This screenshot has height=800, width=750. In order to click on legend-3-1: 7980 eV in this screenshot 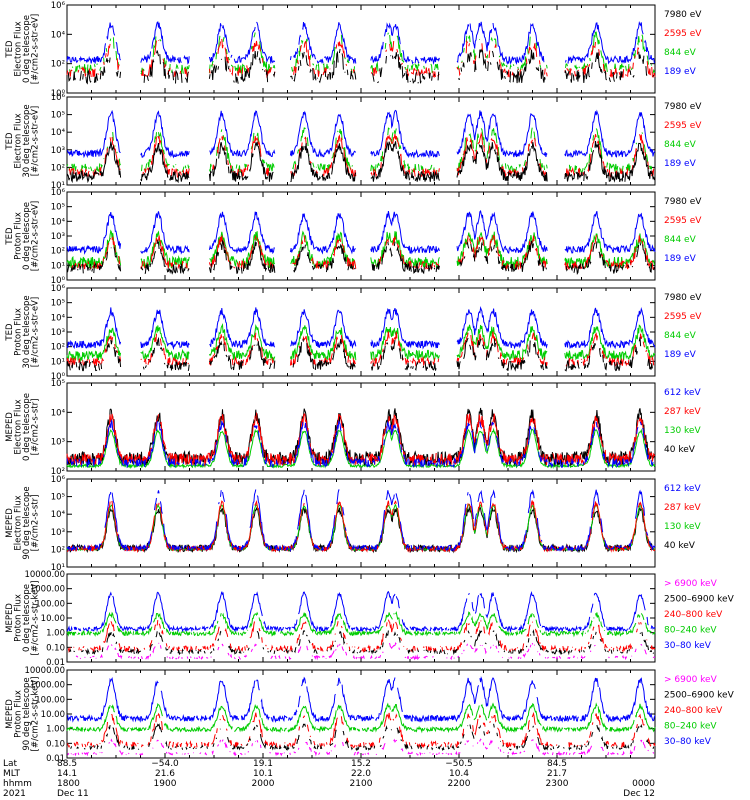, I will do `click(683, 202)`.